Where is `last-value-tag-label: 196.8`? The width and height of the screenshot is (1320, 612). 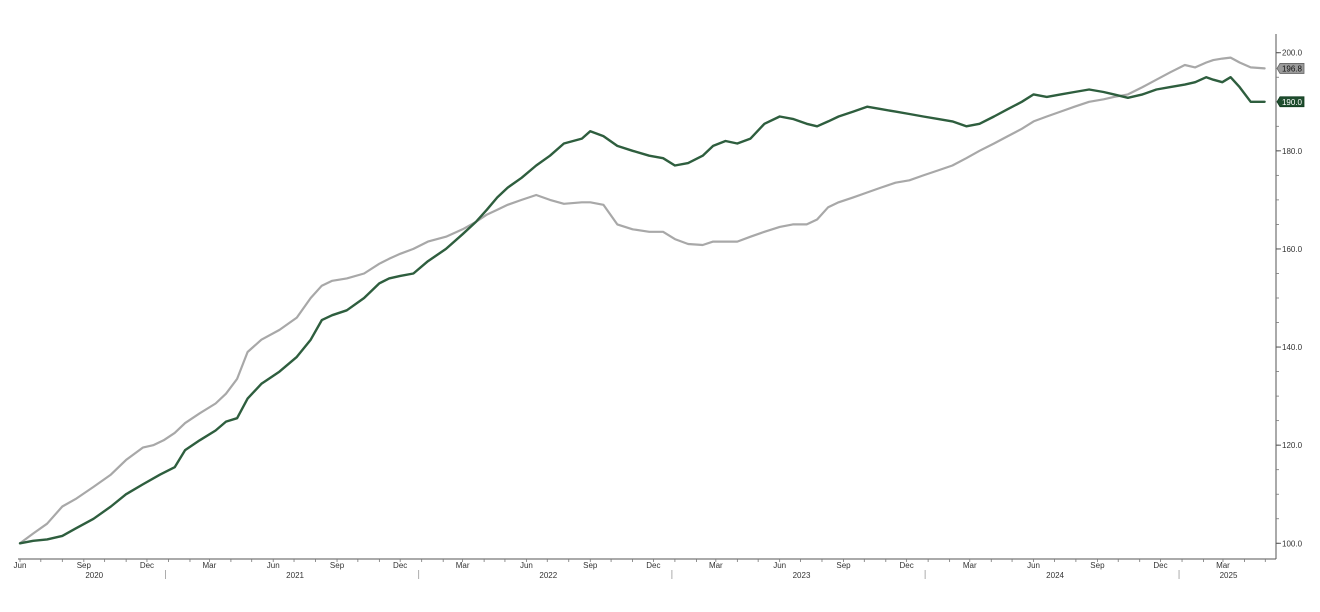
last-value-tag-label: 196.8 is located at coordinates (1292, 68).